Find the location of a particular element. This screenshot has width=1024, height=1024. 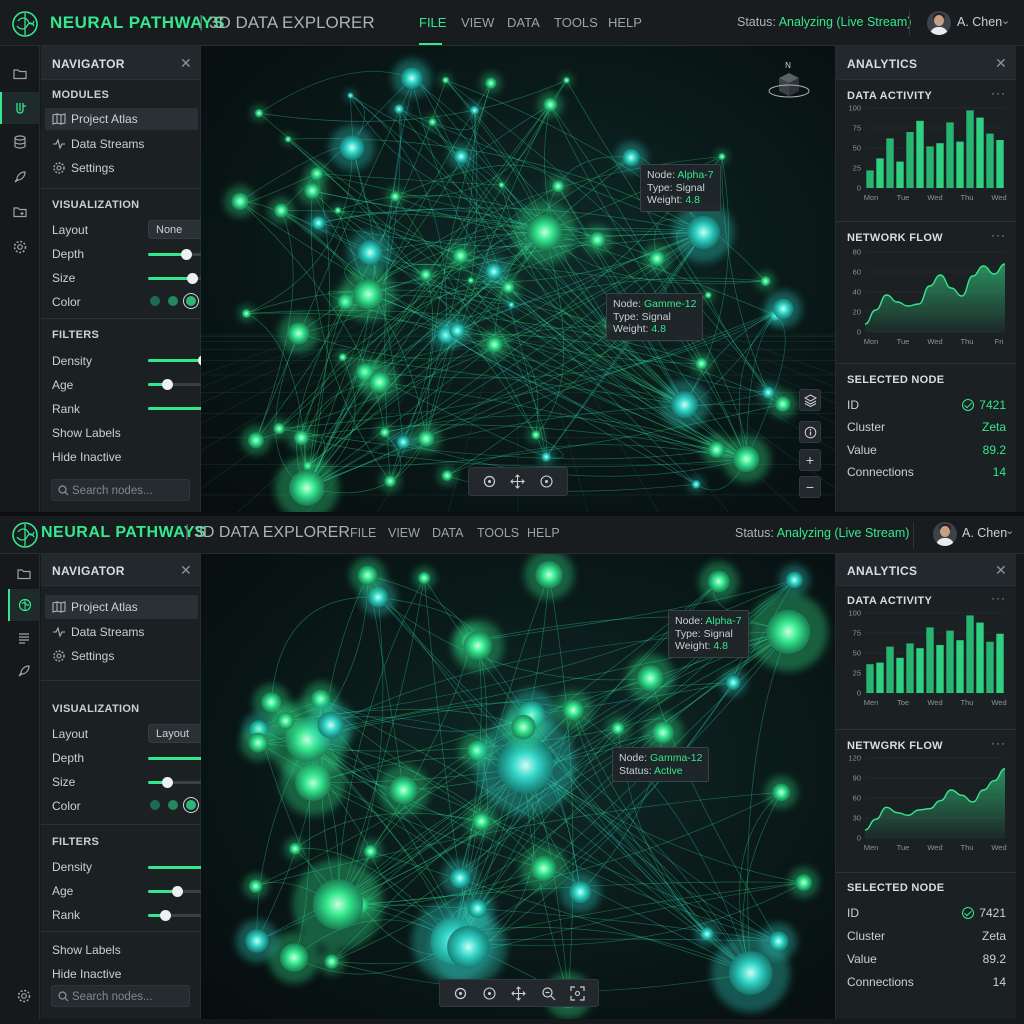

depth-slider is located at coordinates (189, 254).